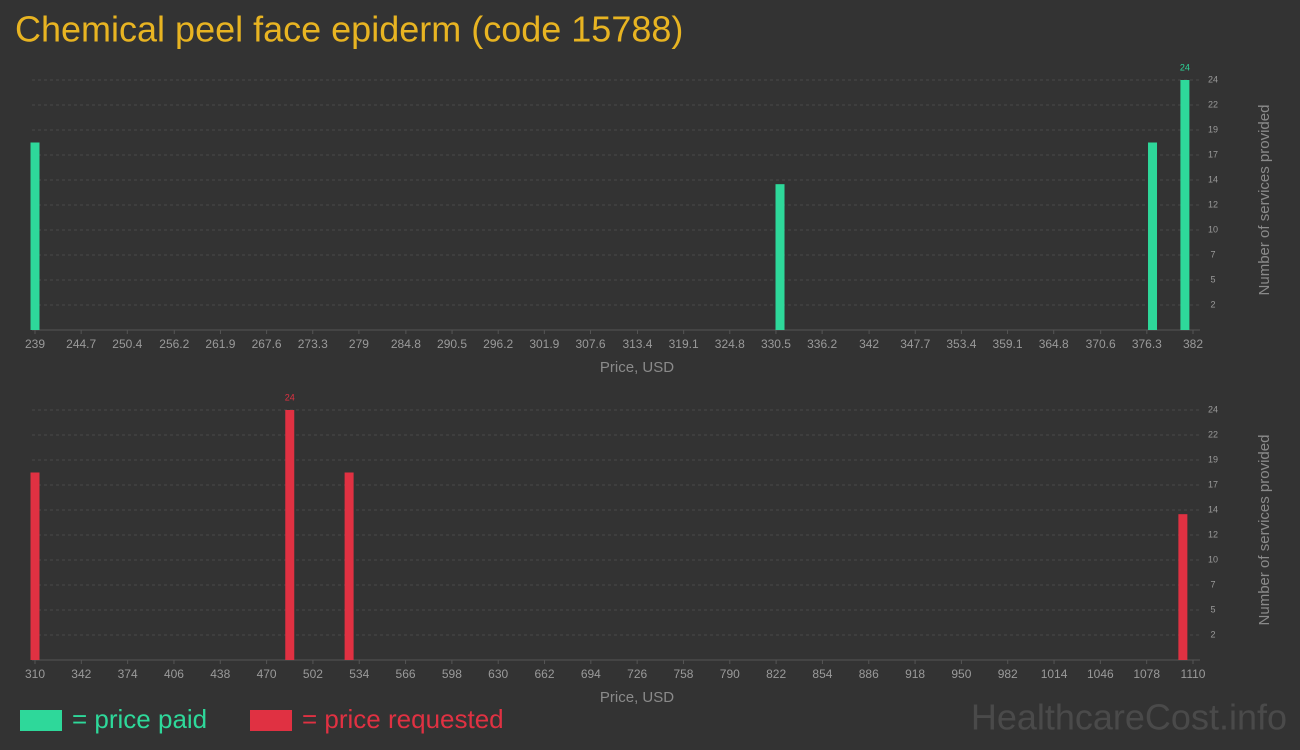 This screenshot has width=1300, height=750. Describe the element at coordinates (452, 674) in the screenshot. I see `x-tick-label: 598` at that location.